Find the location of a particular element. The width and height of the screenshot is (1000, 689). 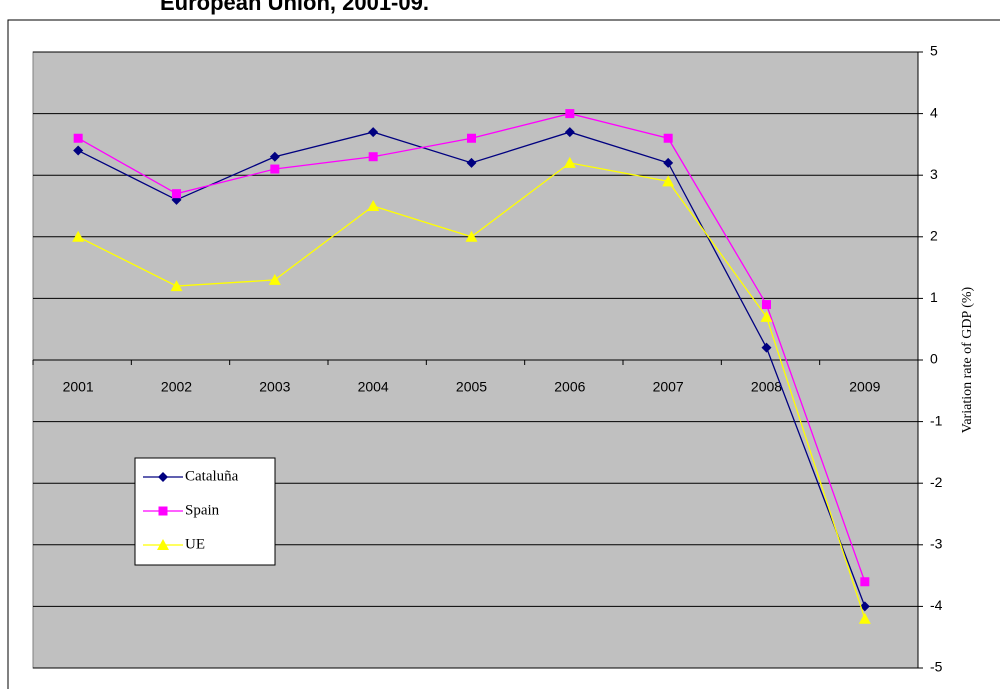

y-tick-label: -2 is located at coordinates (936, 482).